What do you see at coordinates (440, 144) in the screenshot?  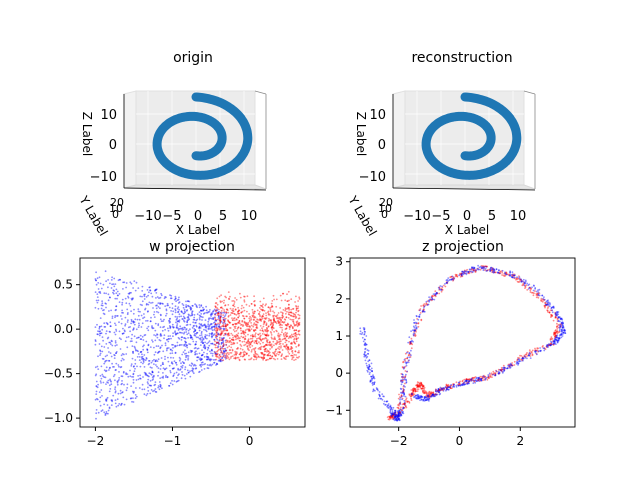 I see `panel-reconstruction: reconstruction 10 0 −10 −10` at bounding box center [440, 144].